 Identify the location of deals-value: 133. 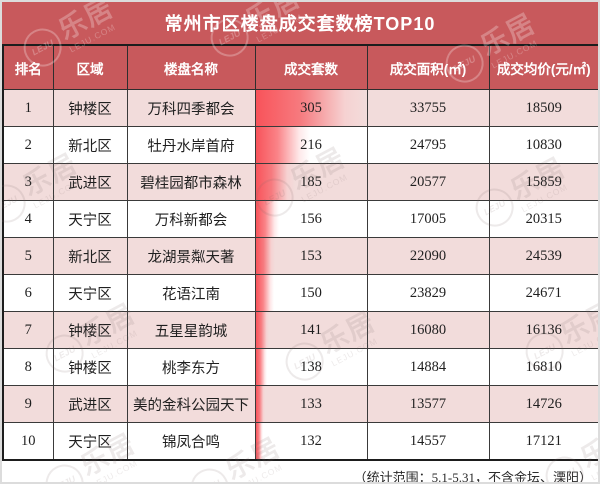
(311, 404).